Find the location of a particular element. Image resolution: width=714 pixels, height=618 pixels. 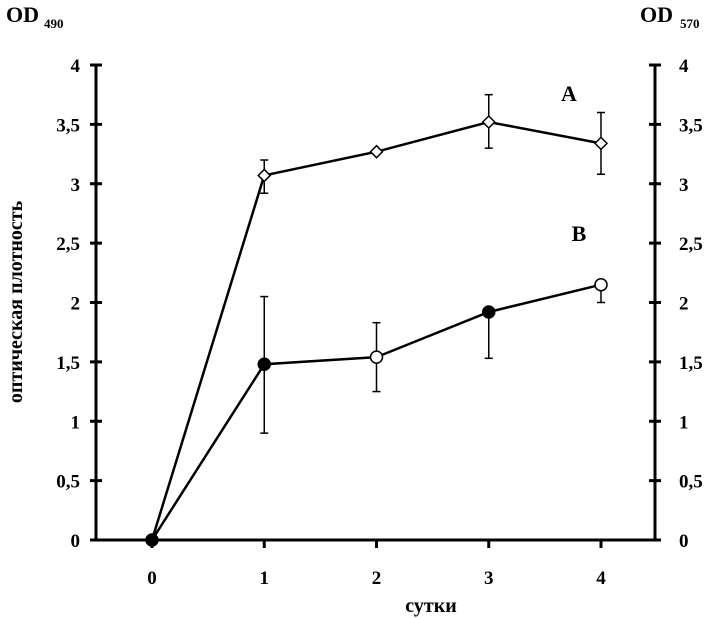

left-od-title: OD 490 is located at coordinates (35, 16).